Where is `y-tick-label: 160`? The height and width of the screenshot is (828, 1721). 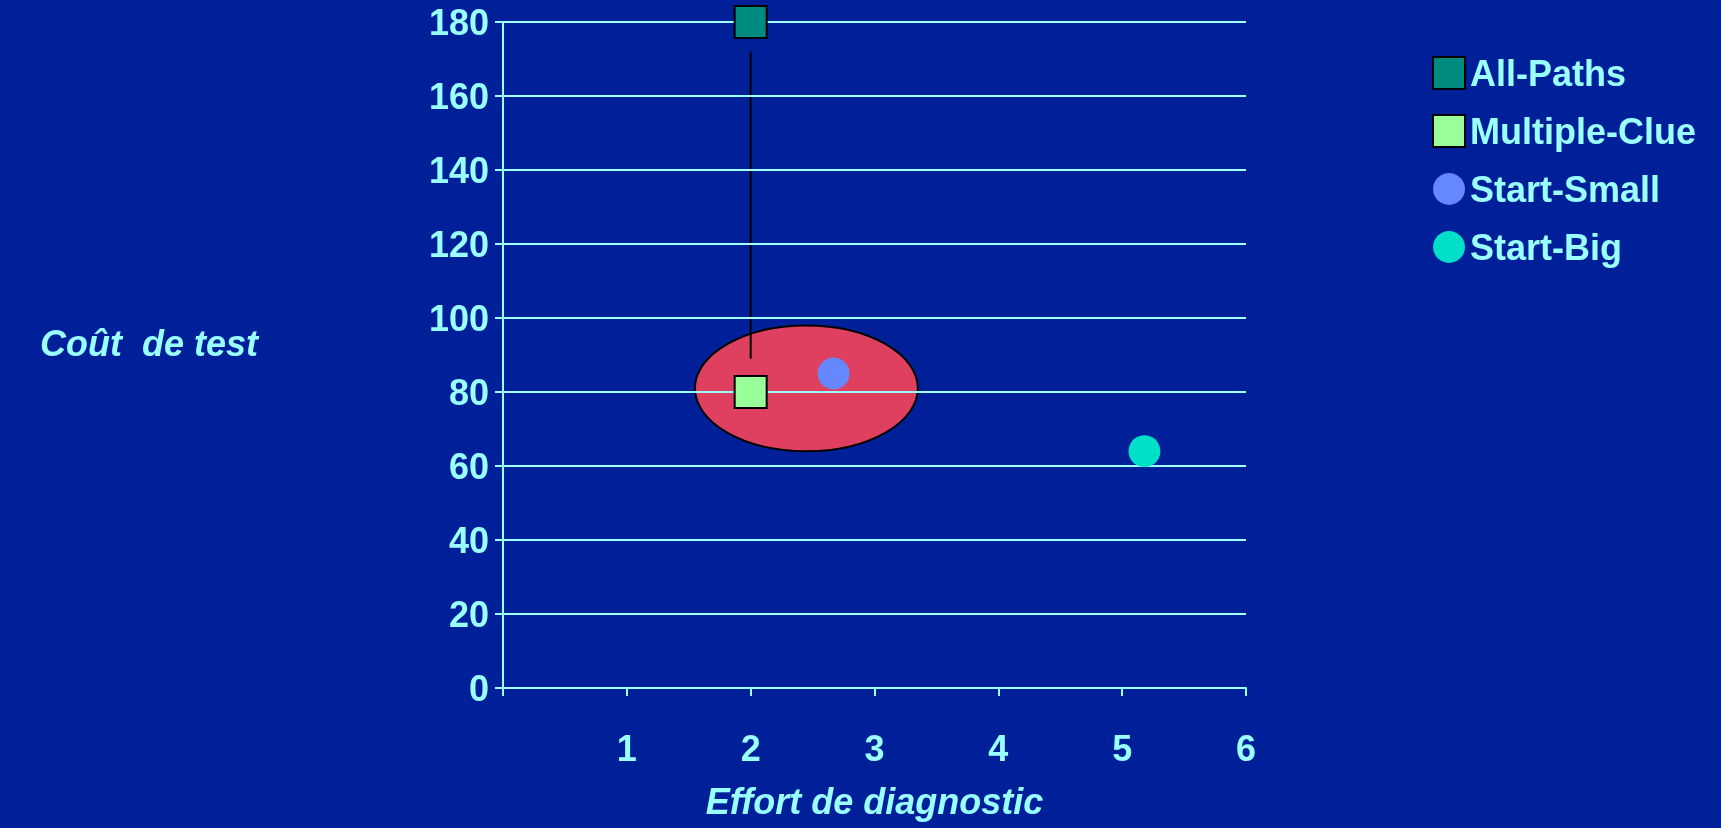 y-tick-label: 160 is located at coordinates (458, 96).